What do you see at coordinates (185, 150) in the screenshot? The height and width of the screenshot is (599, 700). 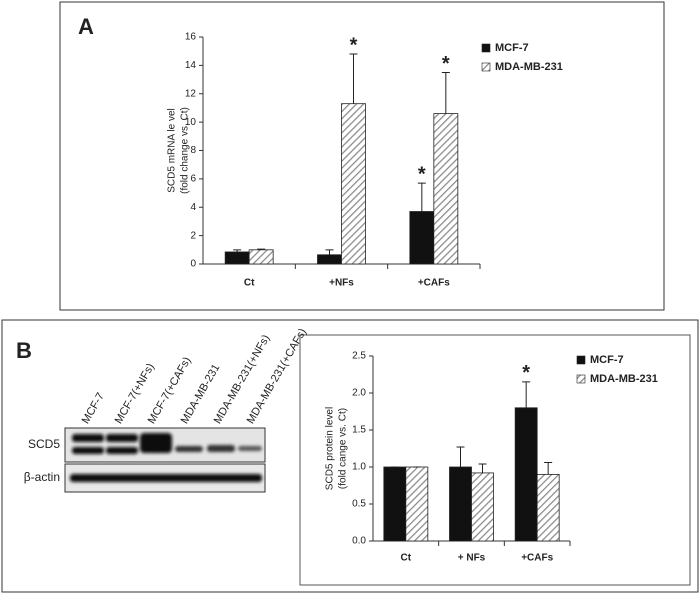 I see `y-axis-title: (fold change vs. Ct)` at bounding box center [185, 150].